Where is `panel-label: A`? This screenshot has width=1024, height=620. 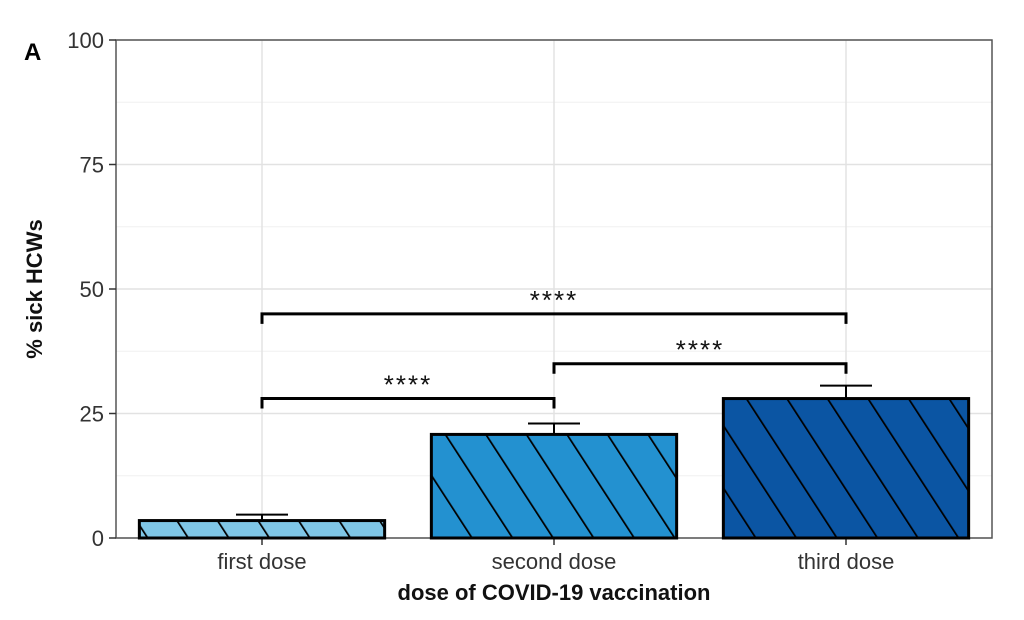
panel-label: A is located at coordinates (32, 52).